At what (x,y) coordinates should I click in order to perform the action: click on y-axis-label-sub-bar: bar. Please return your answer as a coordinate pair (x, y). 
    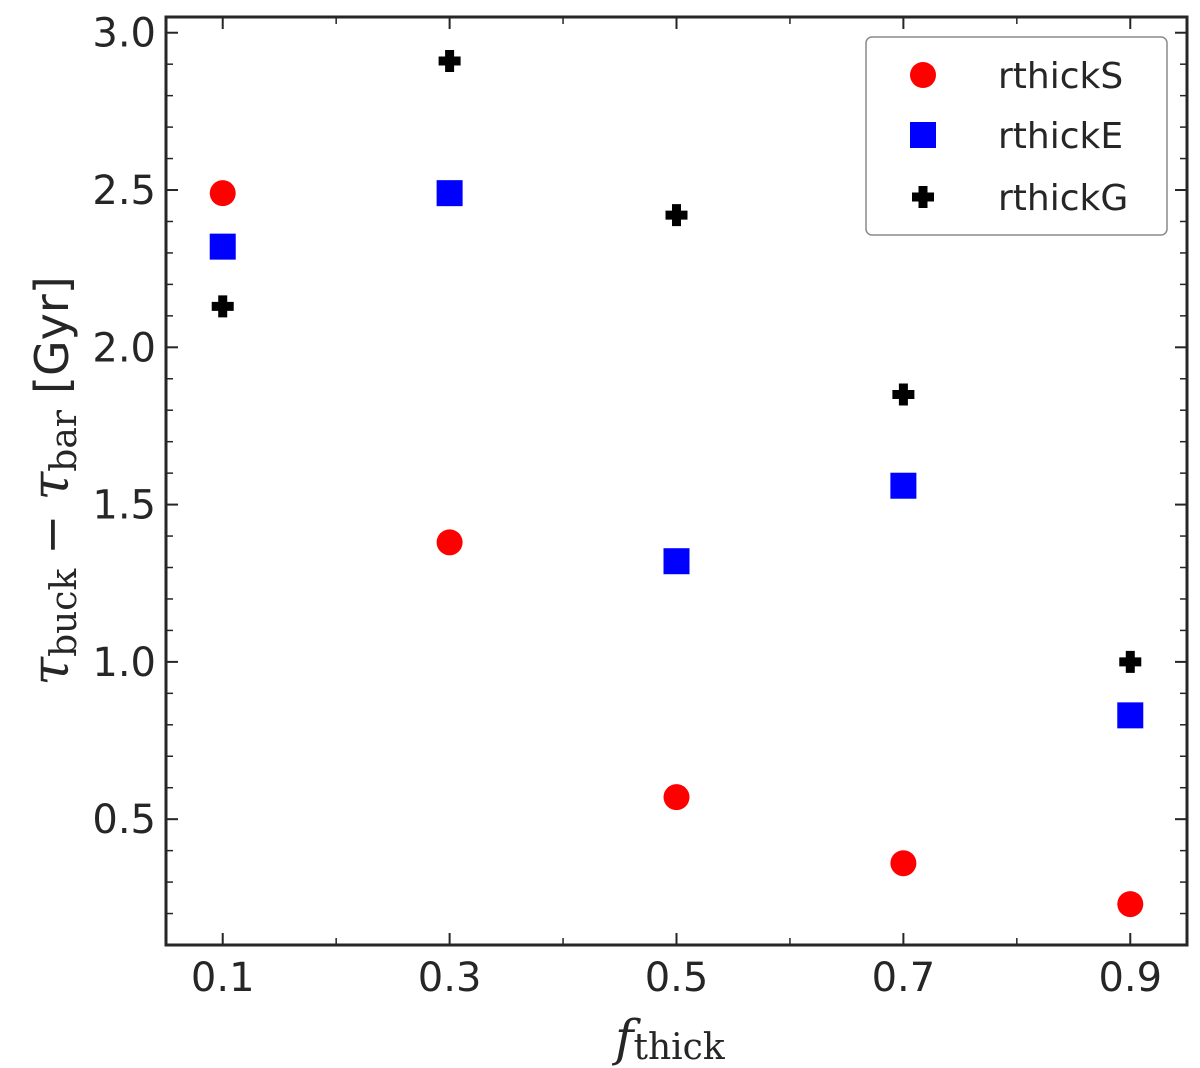
    Looking at the image, I should click on (64, 440).